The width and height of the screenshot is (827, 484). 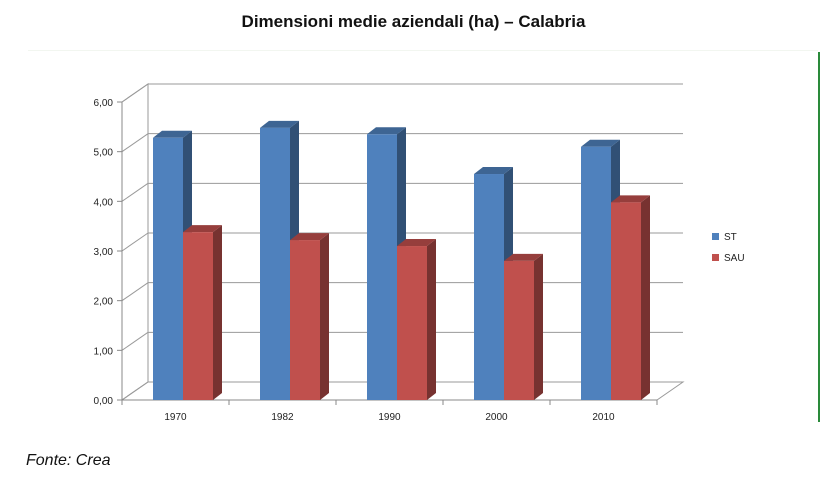 I want to click on x-axis: 1970 1982 1990 2000 2010, so click(x=389, y=411).